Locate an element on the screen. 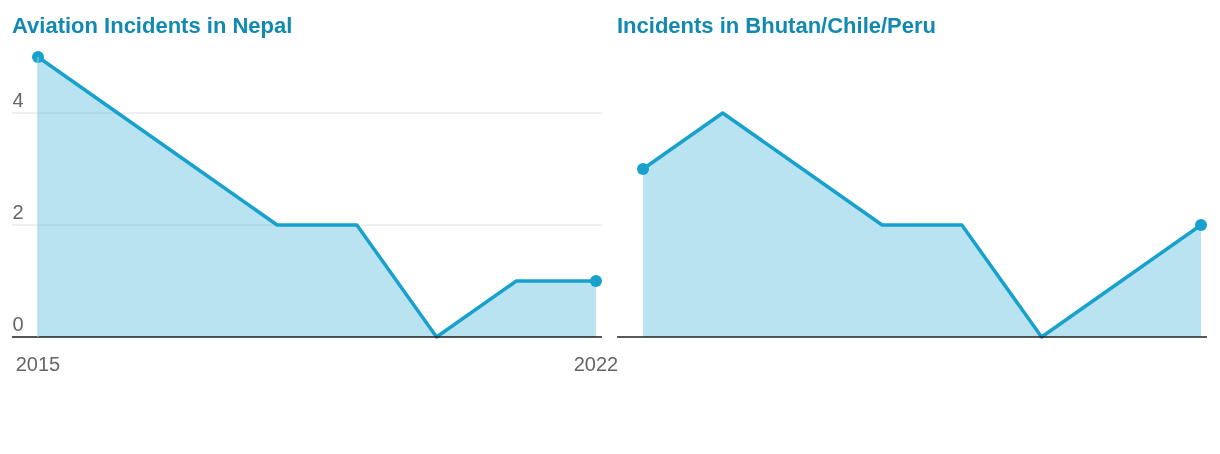  y-tick-label: 4 is located at coordinates (18, 100).